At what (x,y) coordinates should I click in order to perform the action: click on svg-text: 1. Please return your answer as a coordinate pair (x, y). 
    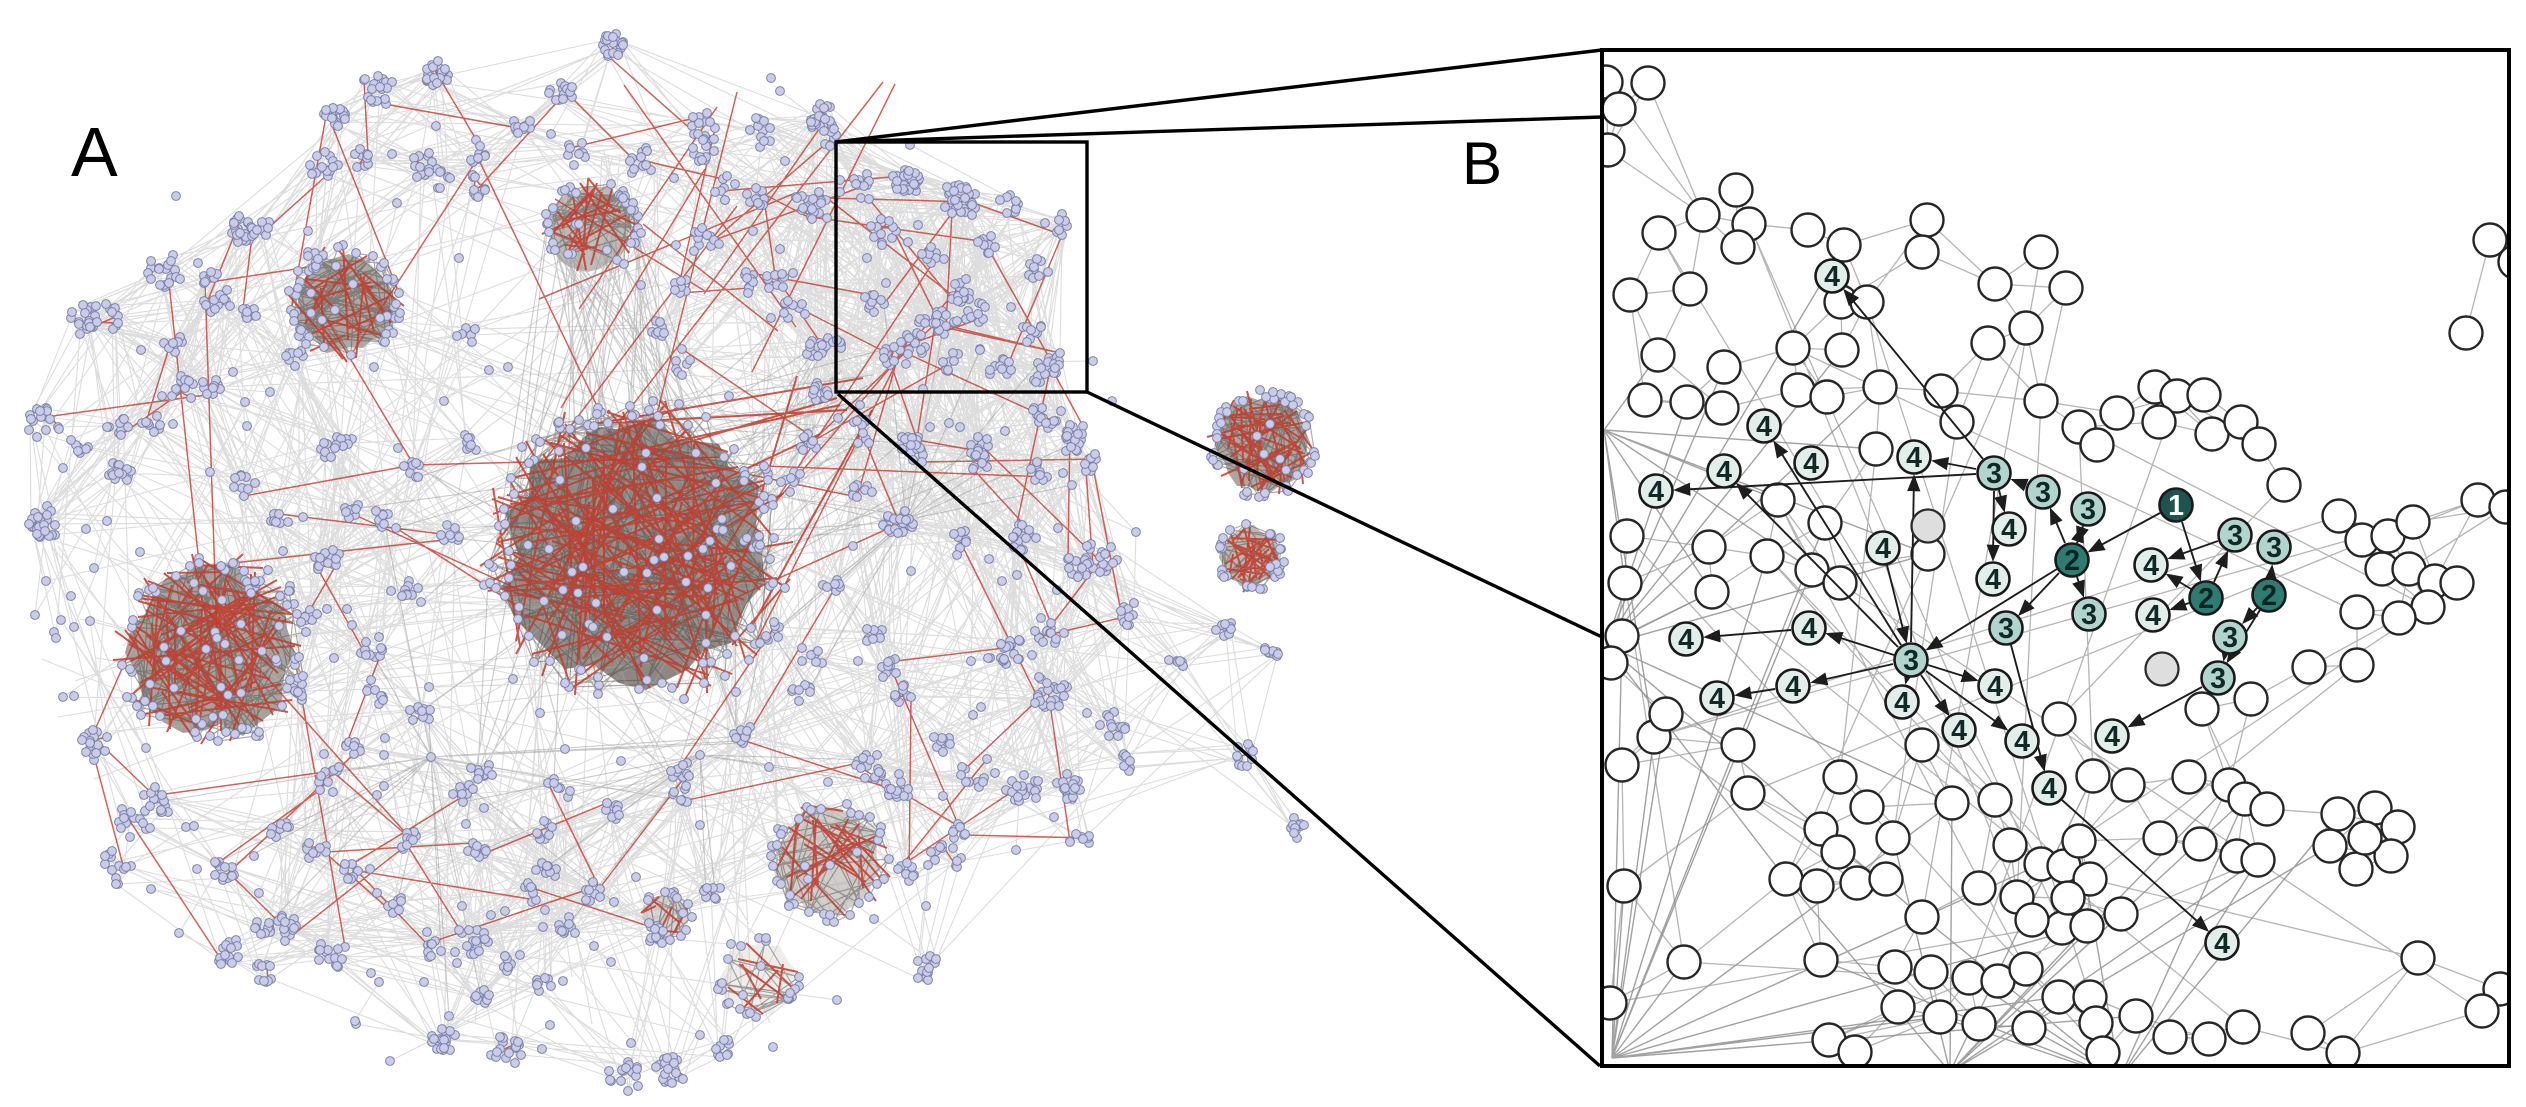
    Looking at the image, I should click on (2176, 506).